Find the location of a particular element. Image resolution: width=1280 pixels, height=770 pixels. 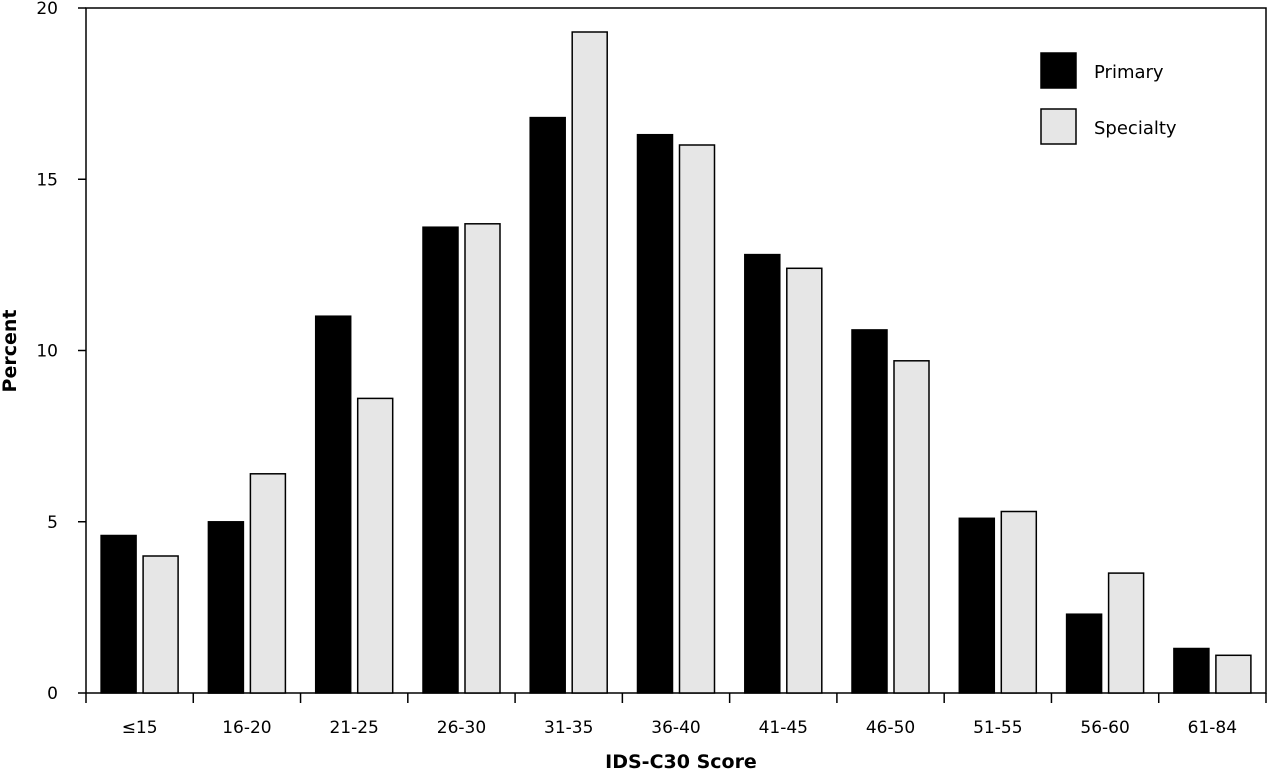

y-tick-label-15: 15 is located at coordinates (47, 180).